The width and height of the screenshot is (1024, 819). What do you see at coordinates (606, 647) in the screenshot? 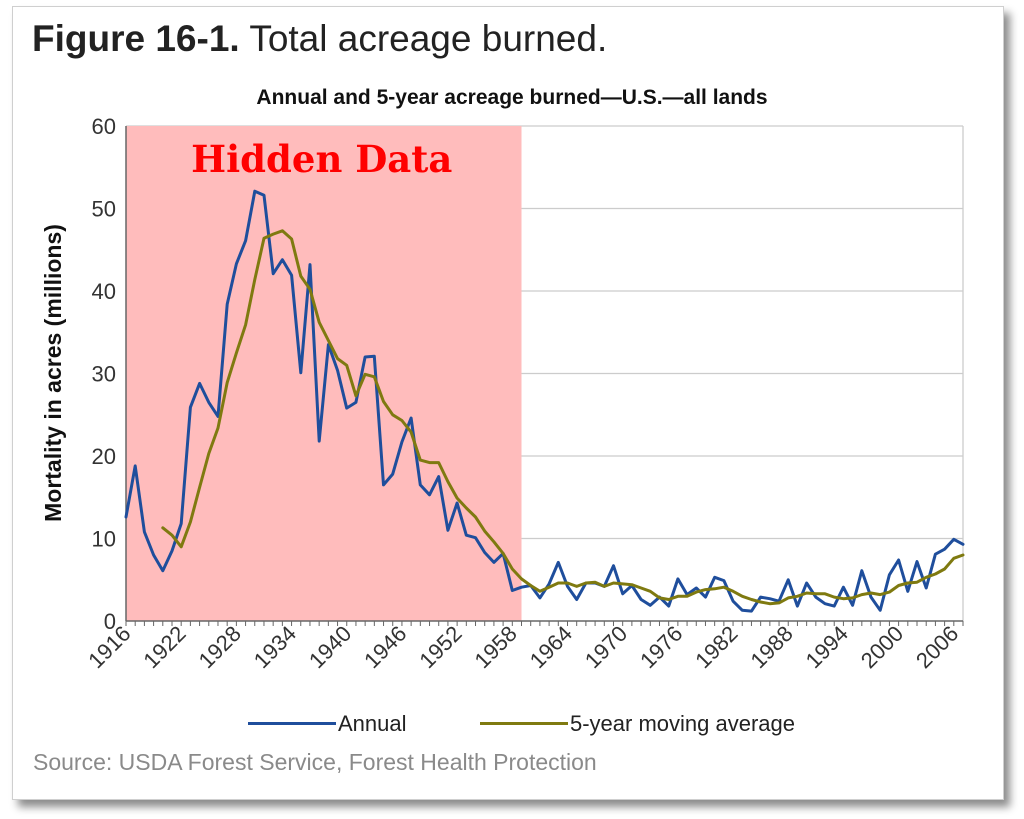
I see `x-tick-label-1970: 1970` at bounding box center [606, 647].